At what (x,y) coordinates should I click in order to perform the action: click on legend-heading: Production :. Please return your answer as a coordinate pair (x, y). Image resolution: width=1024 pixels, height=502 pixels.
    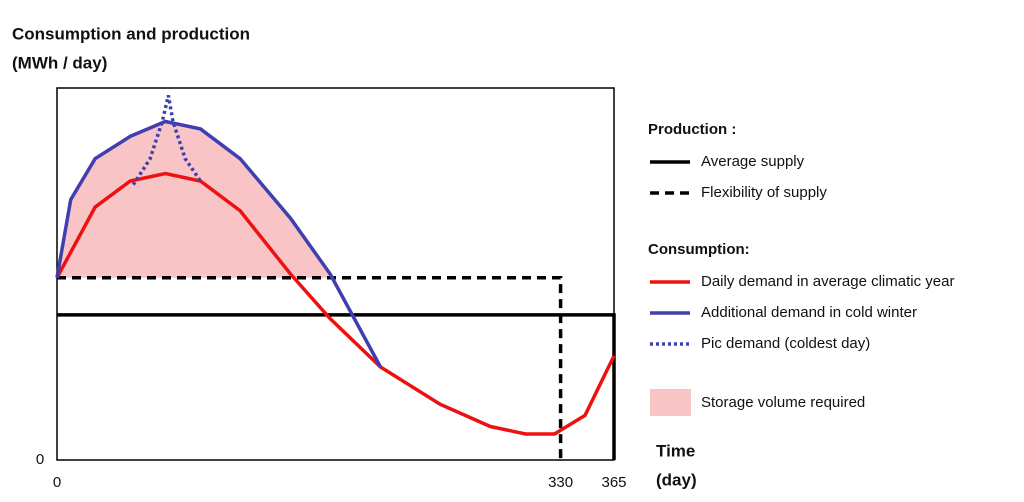
    Looking at the image, I should click on (692, 129).